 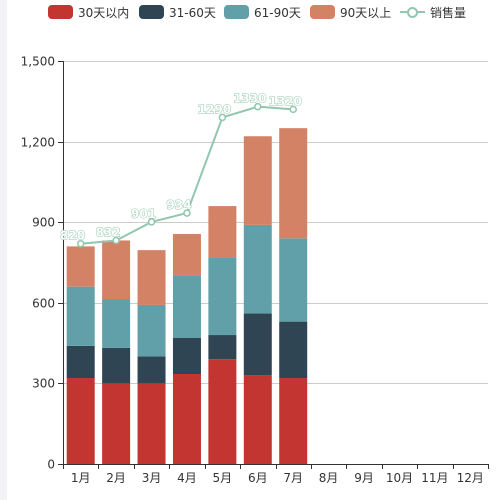 What do you see at coordinates (277, 12) in the screenshot?
I see `legend-label: 61-90天` at bounding box center [277, 12].